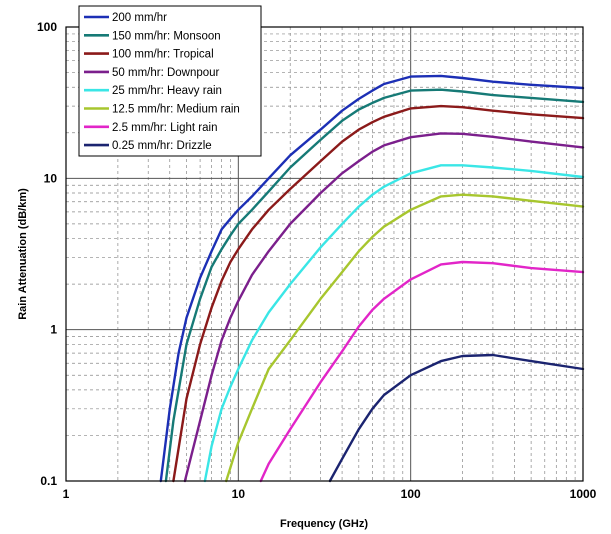  I want to click on x-tick-label: 10, so click(239, 494).